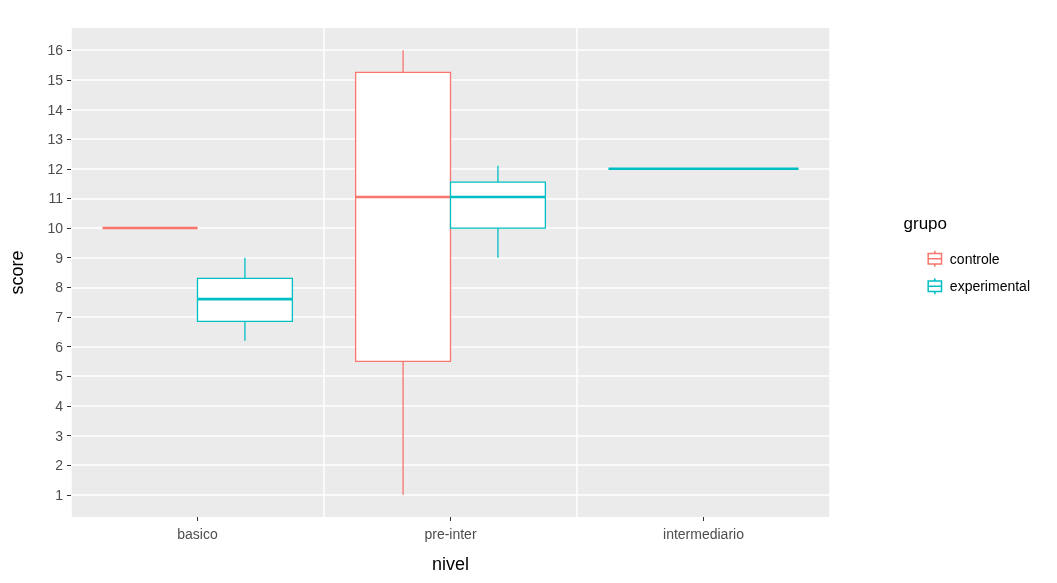  Describe the element at coordinates (974, 258) in the screenshot. I see `legend-label: controle` at that location.